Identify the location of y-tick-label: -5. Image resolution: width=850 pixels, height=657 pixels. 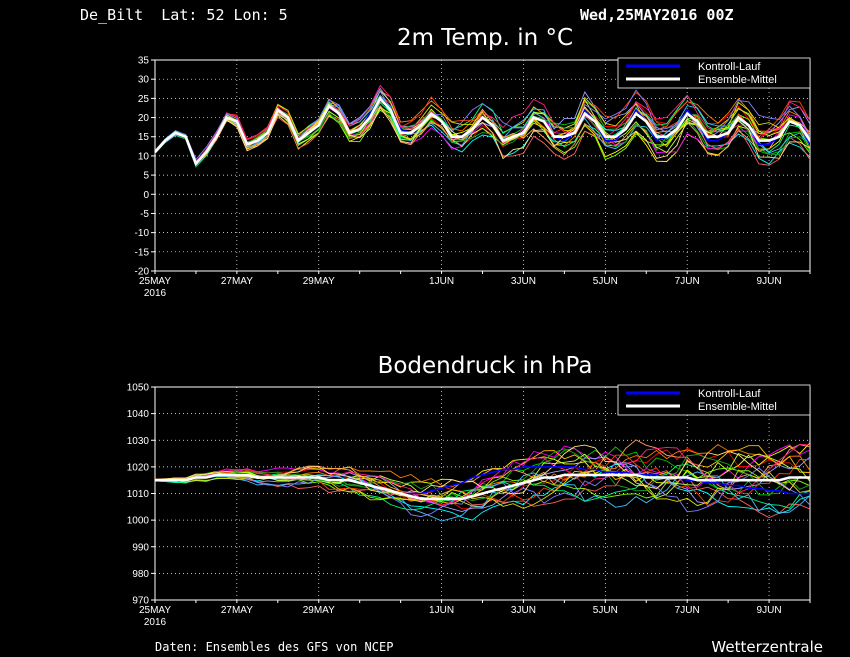
(144, 214).